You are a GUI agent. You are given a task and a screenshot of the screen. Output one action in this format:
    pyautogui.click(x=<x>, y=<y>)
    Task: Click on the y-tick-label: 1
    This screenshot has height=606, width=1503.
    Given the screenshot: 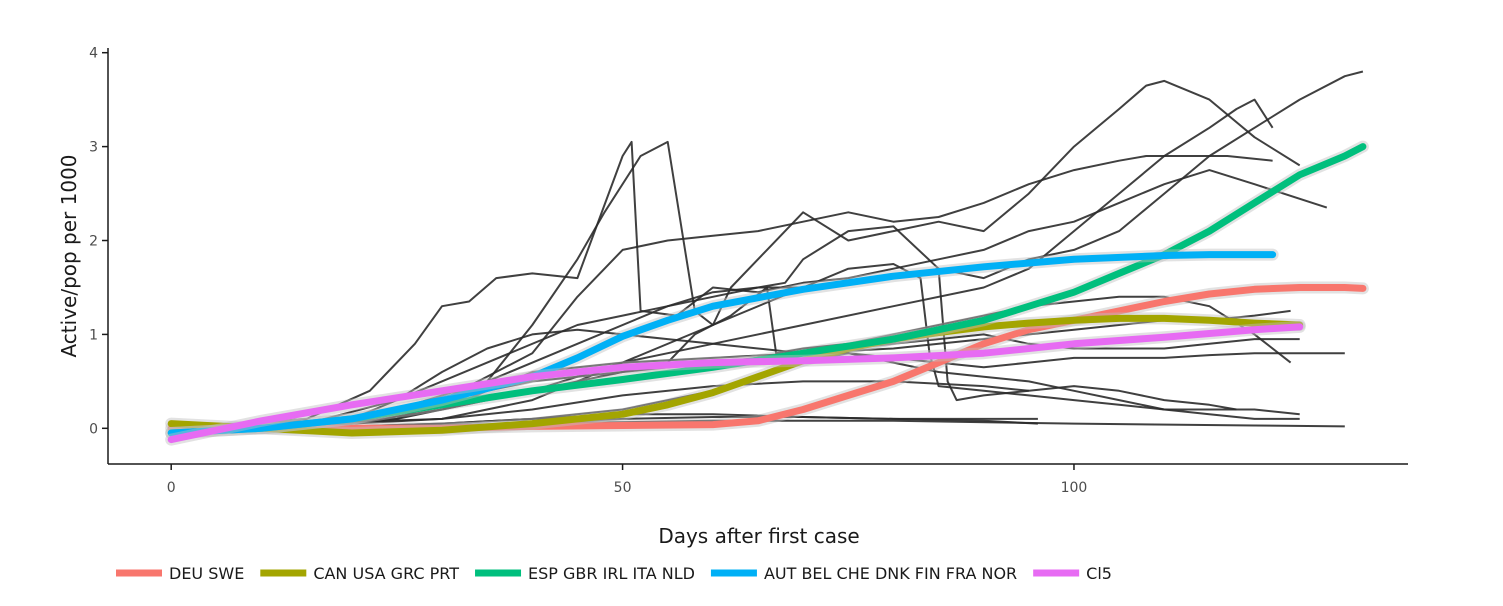 What is the action you would take?
    pyautogui.click(x=93, y=335)
    